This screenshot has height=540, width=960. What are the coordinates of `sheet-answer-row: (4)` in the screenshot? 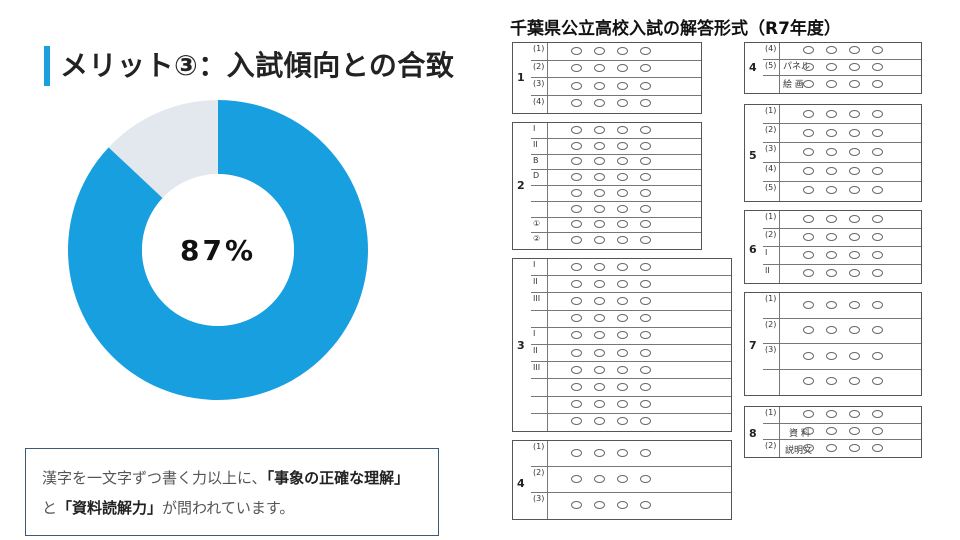 It's located at (842, 172).